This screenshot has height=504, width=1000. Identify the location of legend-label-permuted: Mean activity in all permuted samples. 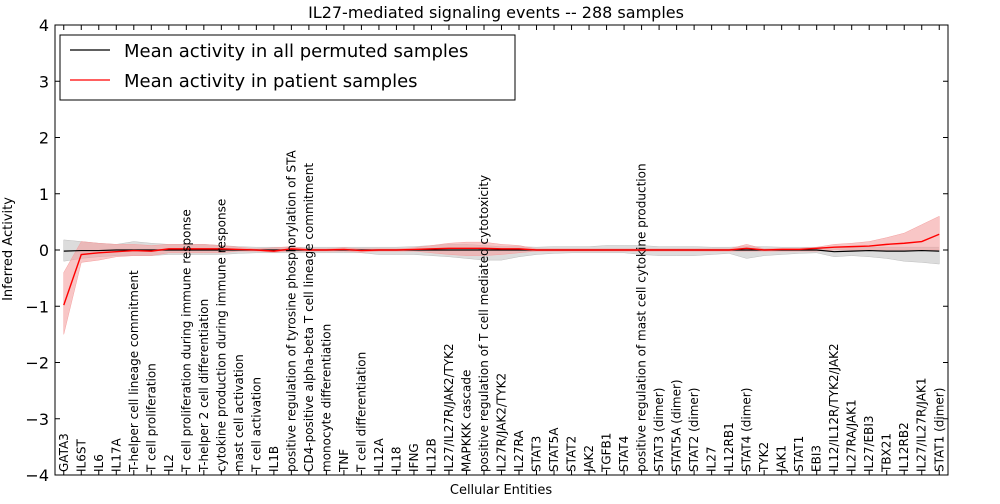
(296, 51).